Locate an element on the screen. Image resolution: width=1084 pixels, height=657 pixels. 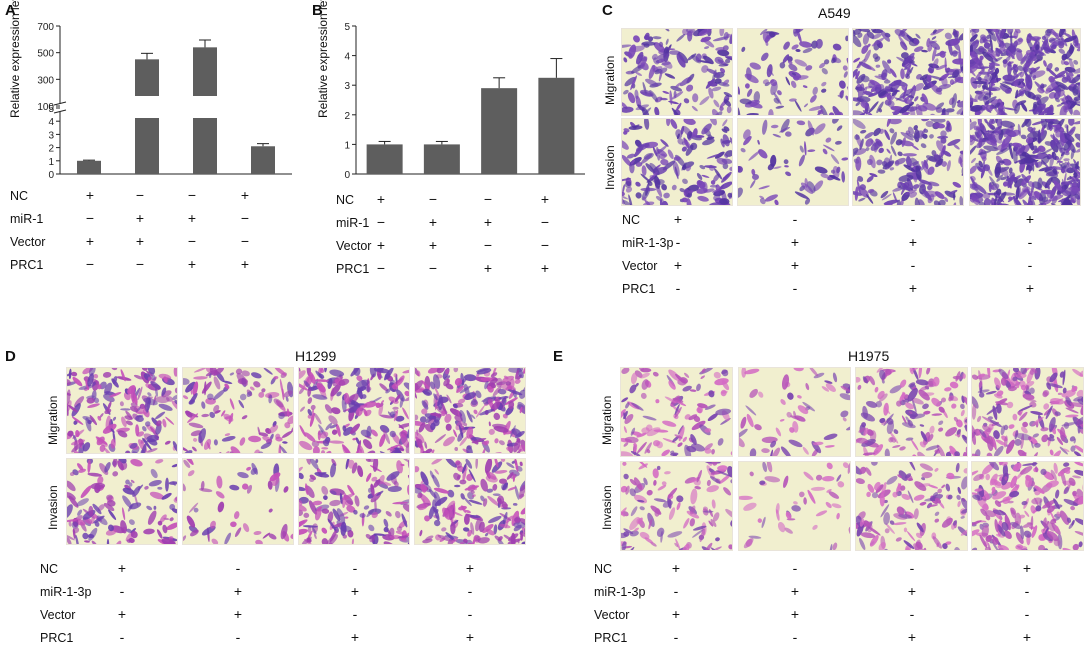
chart-a: 100 300 500 700 0 1 2 3 4 5 is located at coordinates (164, 101).